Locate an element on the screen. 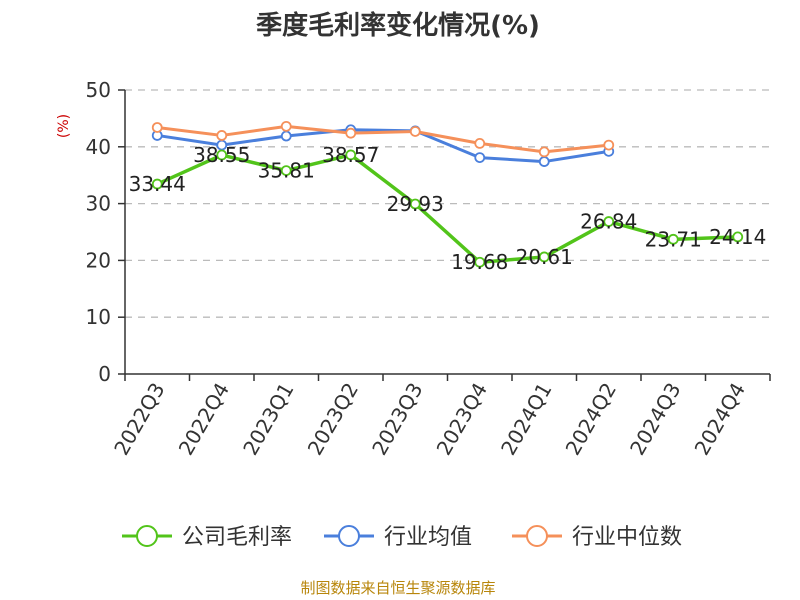 Image resolution: width=800 pixels, height=600 pixels. y-axis-ticks: 0 10 20 30 40 50 is located at coordinates (105, 232).